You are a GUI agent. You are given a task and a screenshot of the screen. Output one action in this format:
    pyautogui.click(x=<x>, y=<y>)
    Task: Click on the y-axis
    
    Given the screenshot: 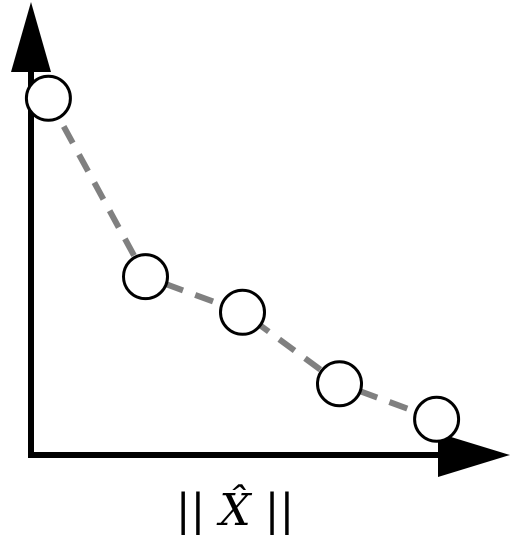 What is the action you would take?
    pyautogui.click(x=31, y=228)
    